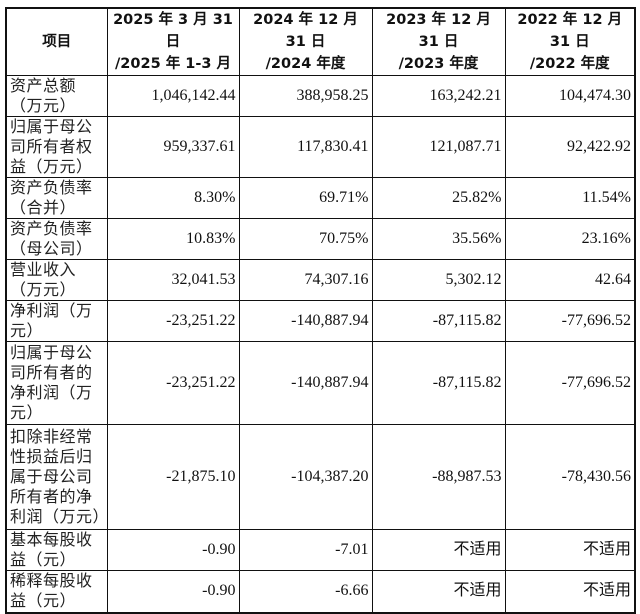  I want to click on row-label: 归属于母公司所有者的净利润（万元）, so click(56, 383).